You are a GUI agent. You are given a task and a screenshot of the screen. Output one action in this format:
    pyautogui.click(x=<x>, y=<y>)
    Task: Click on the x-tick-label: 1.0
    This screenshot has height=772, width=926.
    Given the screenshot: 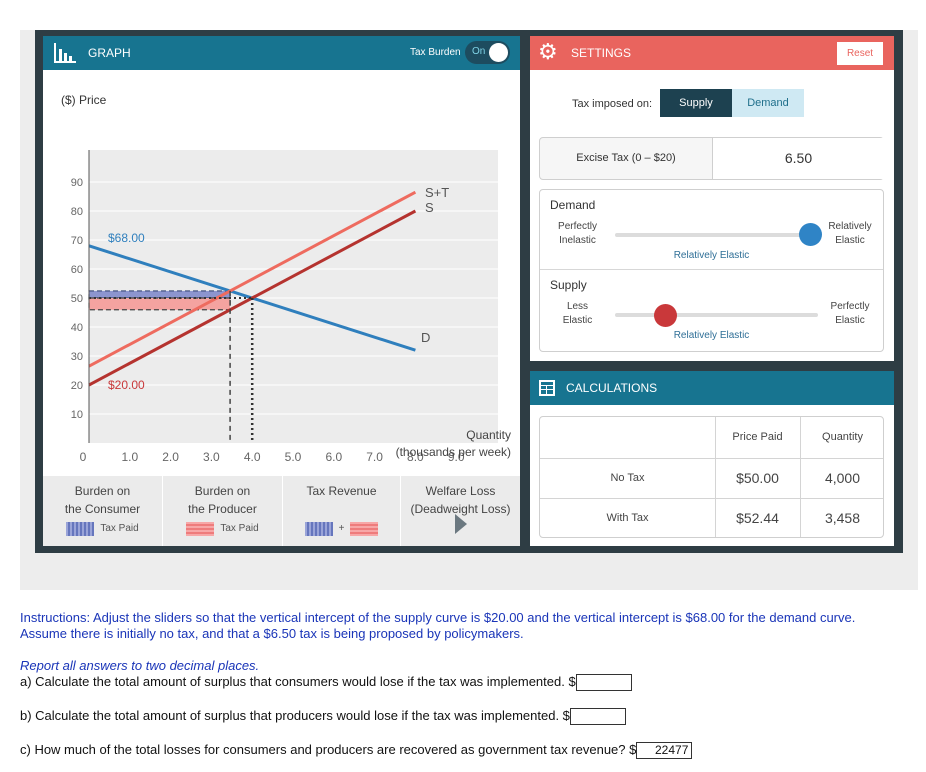 What is the action you would take?
    pyautogui.click(x=129, y=457)
    